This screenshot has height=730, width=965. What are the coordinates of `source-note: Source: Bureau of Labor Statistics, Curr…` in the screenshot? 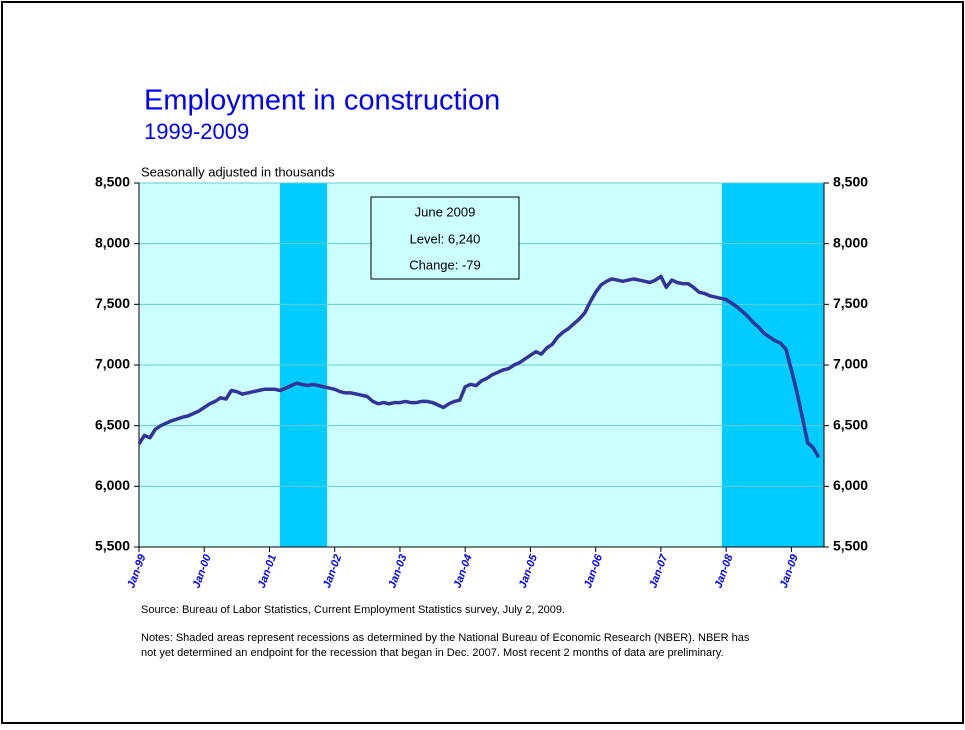 It's located at (353, 610).